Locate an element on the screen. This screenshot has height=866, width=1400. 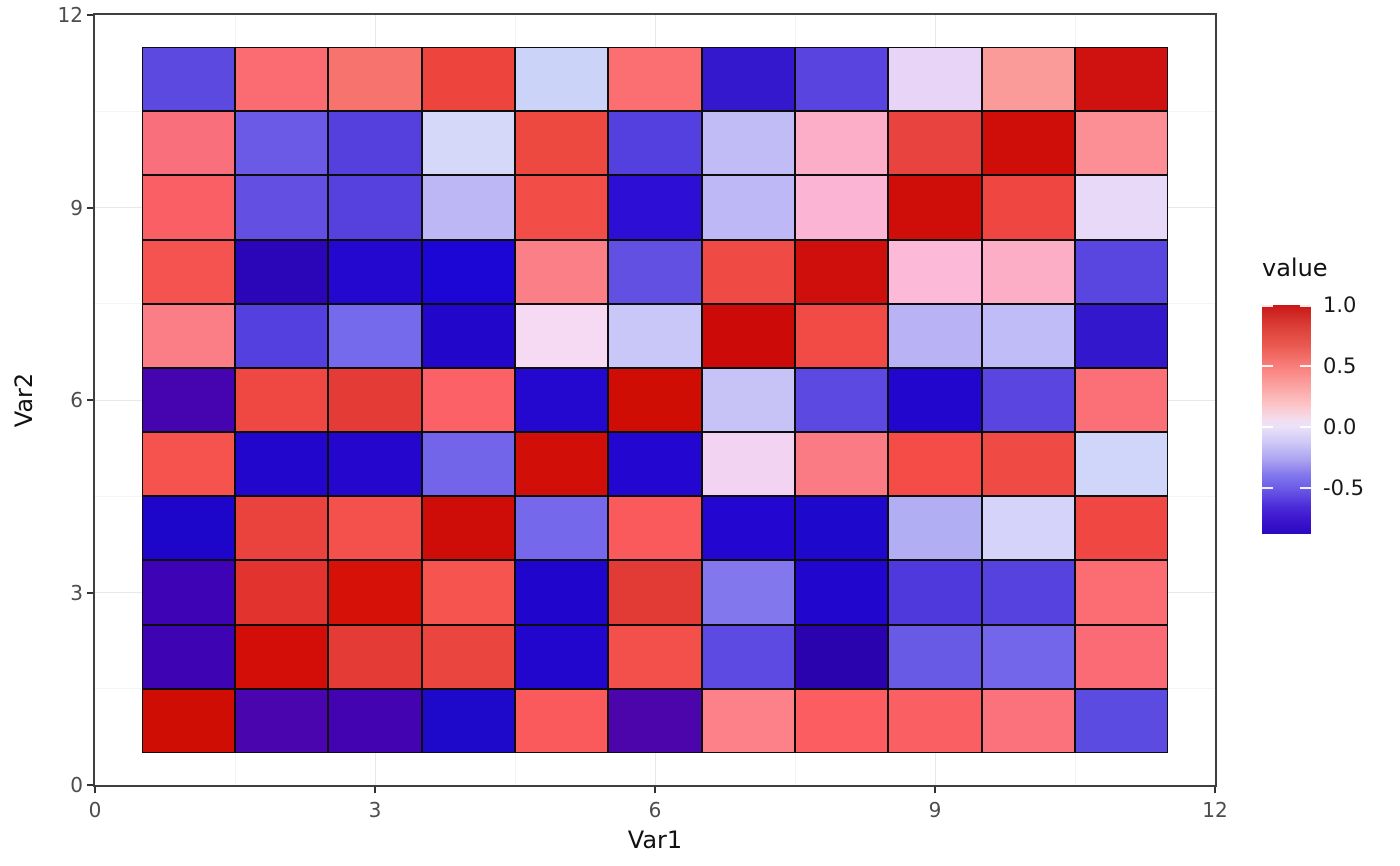
y-tick-label: 3 is located at coordinates (76, 592).